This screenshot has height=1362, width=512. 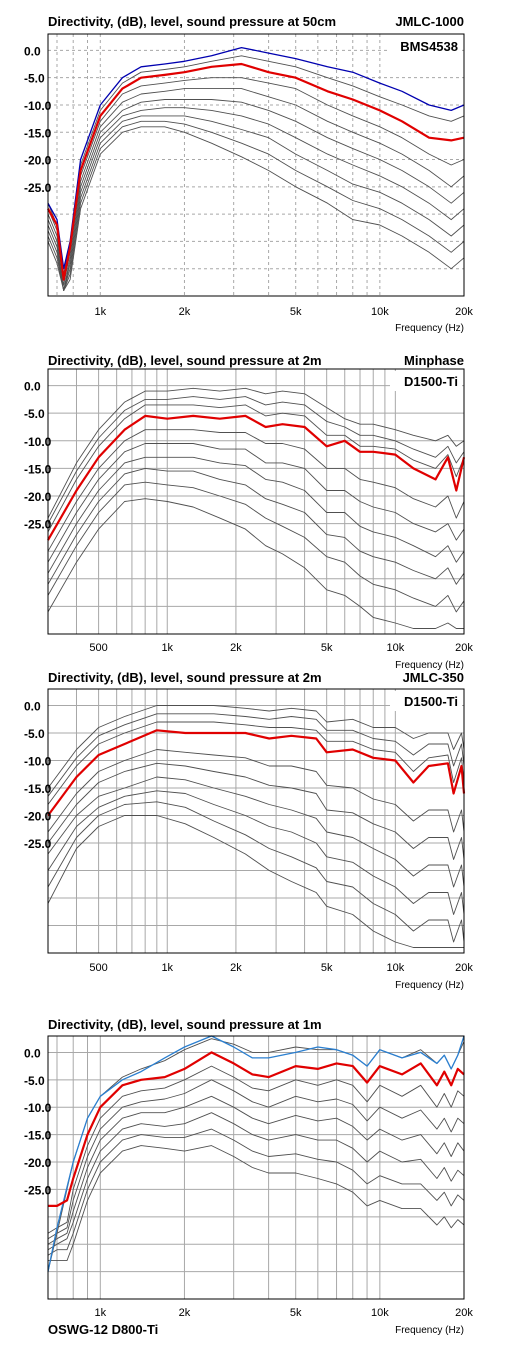 What do you see at coordinates (103, 1329) in the screenshot?
I see `product-label: OSWG-12 D800-Ti` at bounding box center [103, 1329].